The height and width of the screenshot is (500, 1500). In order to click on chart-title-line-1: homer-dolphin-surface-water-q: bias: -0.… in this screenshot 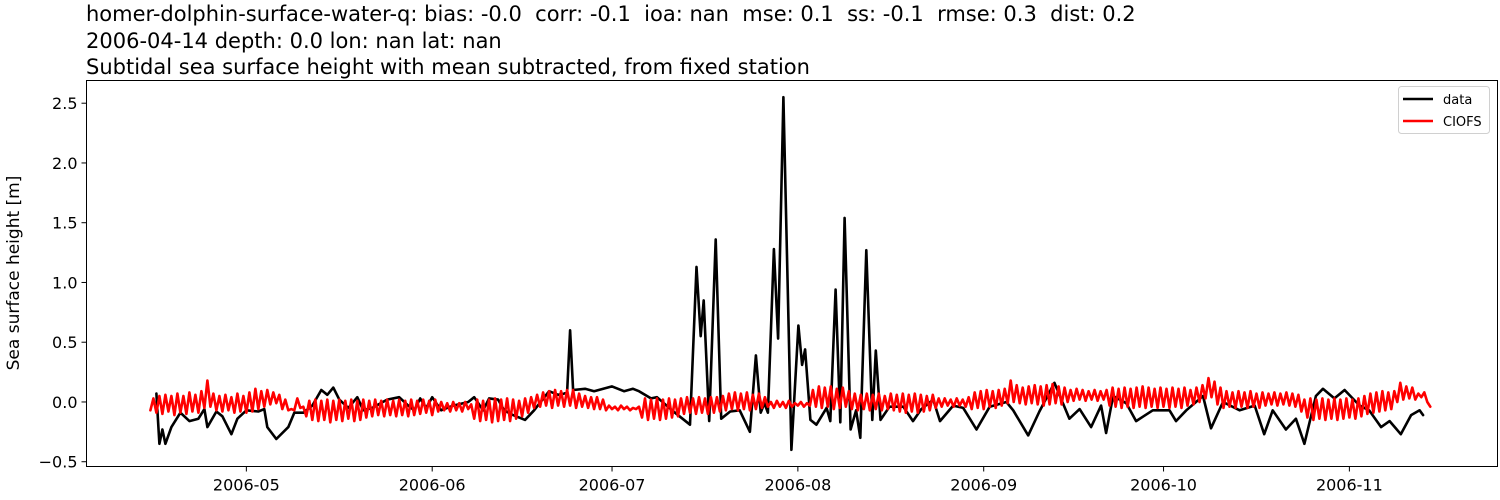, I will do `click(611, 14)`.